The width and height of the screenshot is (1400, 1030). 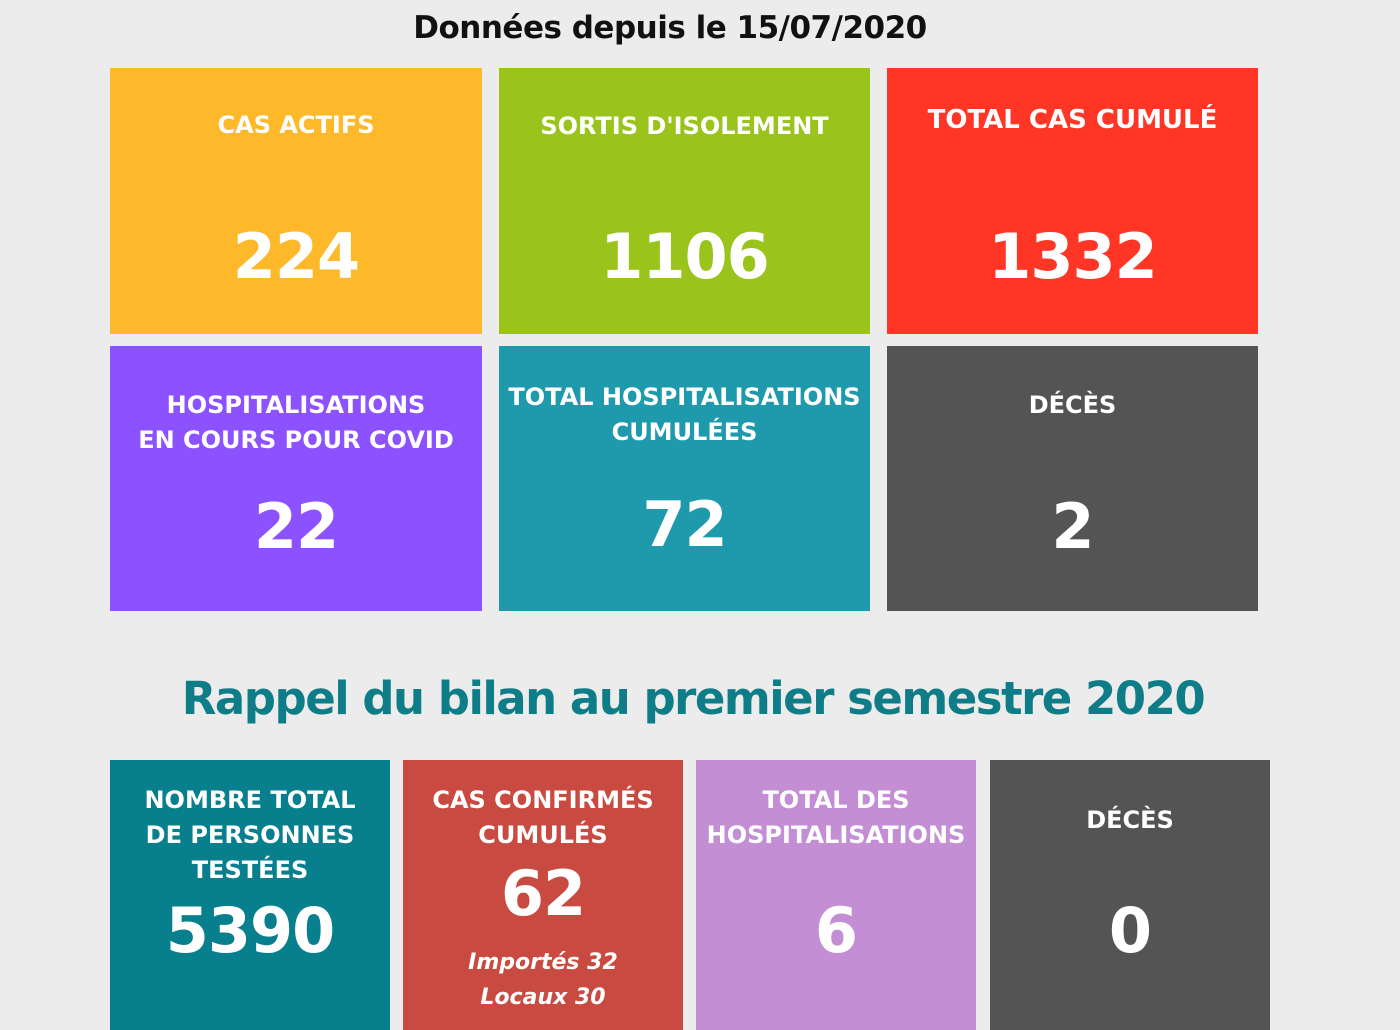 What do you see at coordinates (836, 835) in the screenshot?
I see `stat-label-line2: HOSPITALISATIONS` at bounding box center [836, 835].